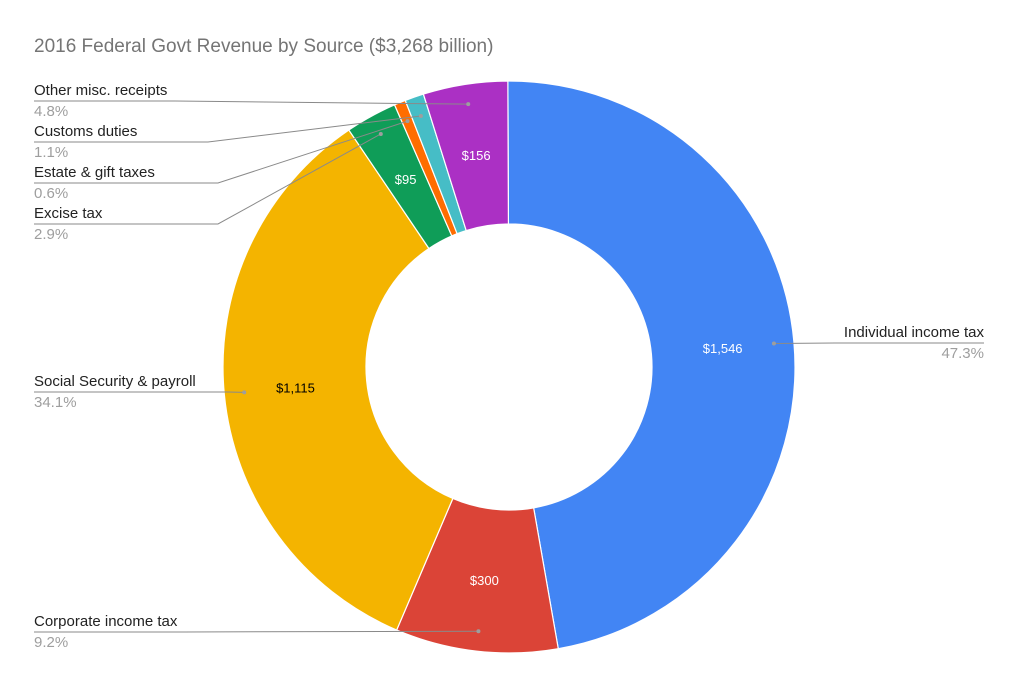 This screenshot has height=687, width=1018. What do you see at coordinates (55, 402) in the screenshot?
I see `percent-label: 34.1%` at bounding box center [55, 402].